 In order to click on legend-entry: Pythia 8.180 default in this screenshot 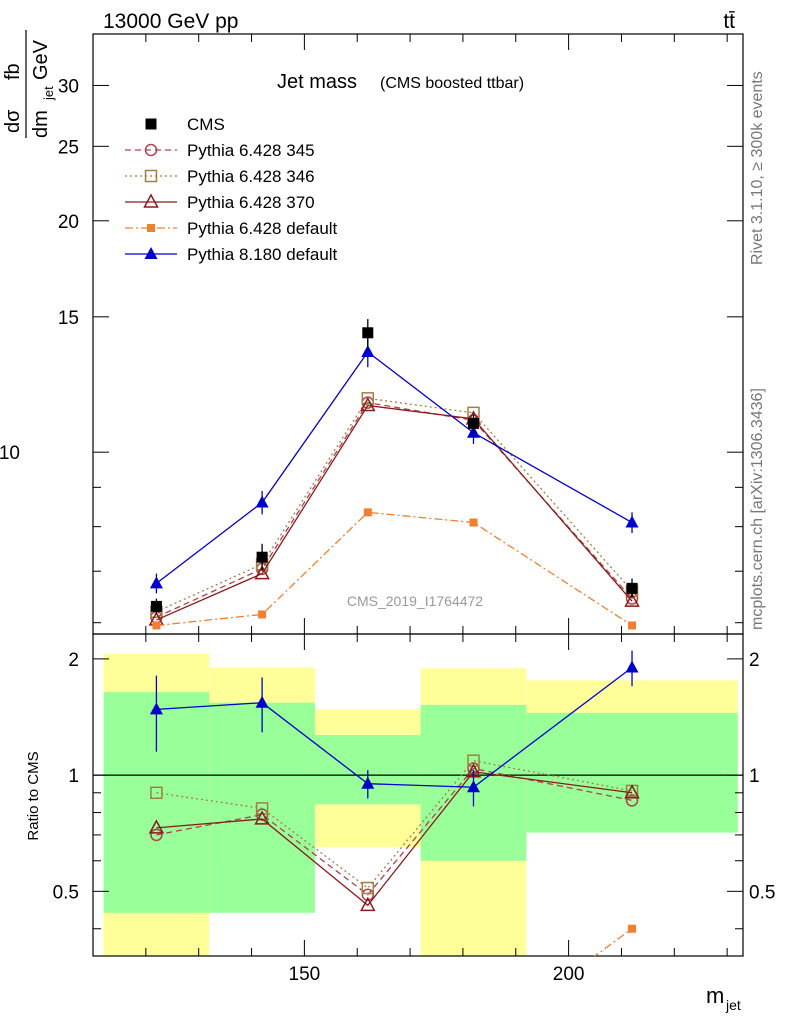, I will do `click(231, 254)`.